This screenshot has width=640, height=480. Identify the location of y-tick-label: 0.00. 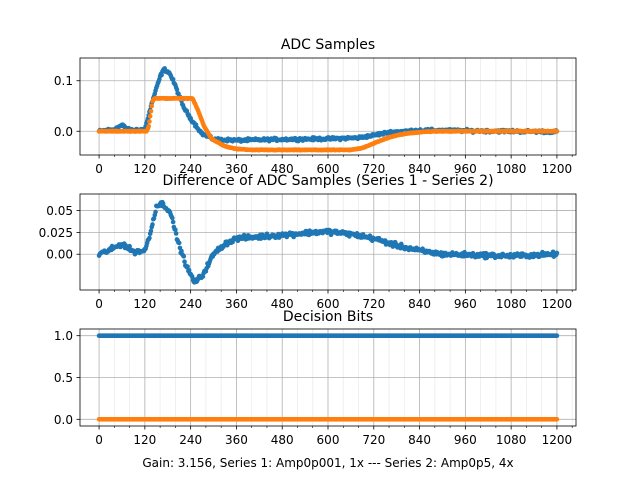
(59, 255).